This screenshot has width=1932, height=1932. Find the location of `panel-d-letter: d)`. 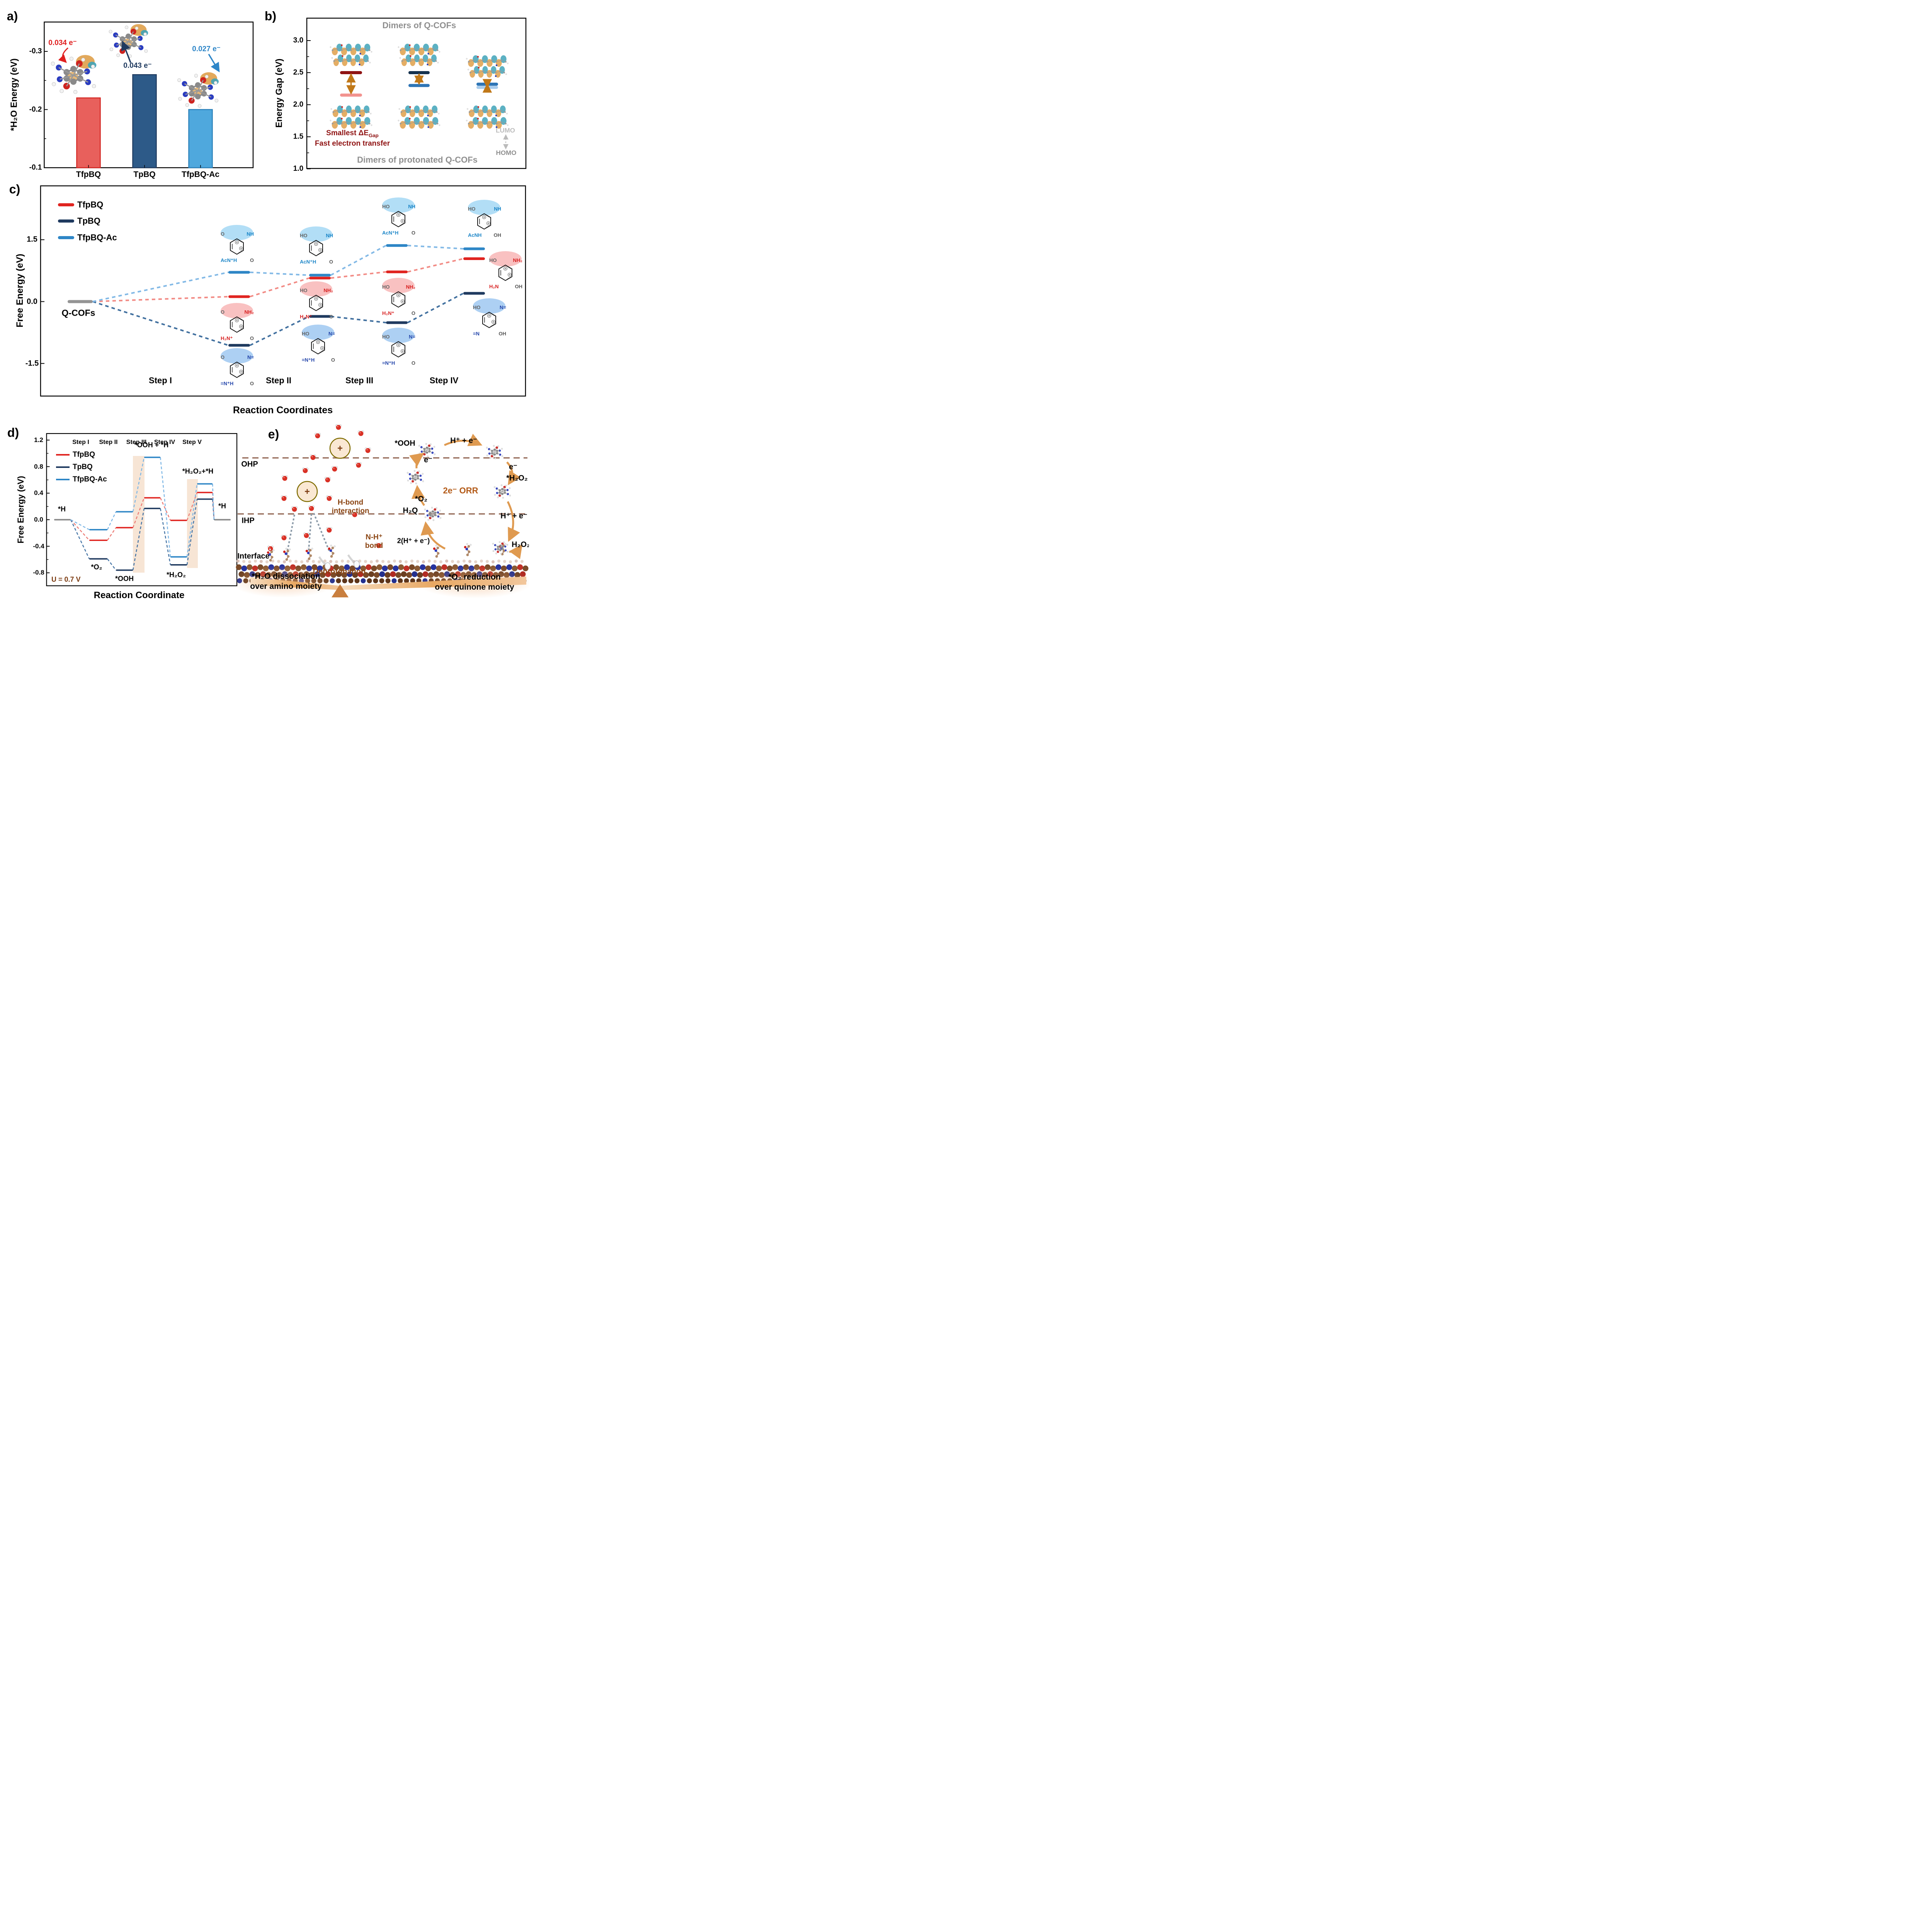

panel-d-letter: d) is located at coordinates (13, 432).